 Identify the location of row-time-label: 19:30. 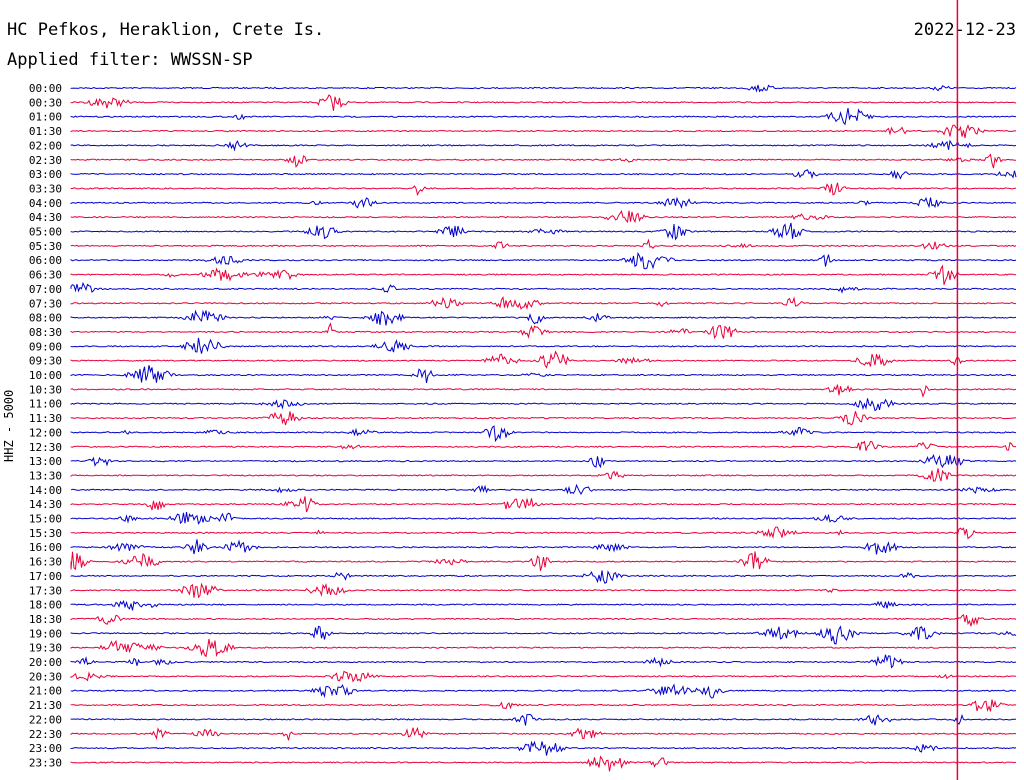
(45, 648).